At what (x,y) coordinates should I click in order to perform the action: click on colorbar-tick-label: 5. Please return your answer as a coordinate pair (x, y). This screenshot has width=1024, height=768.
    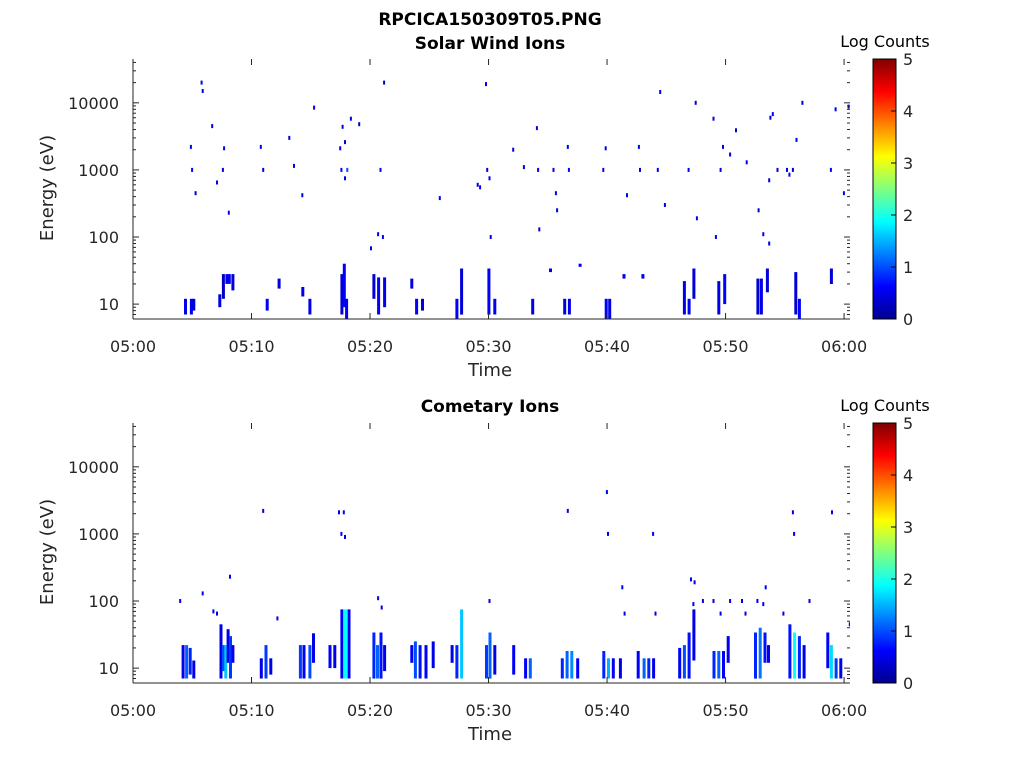
    Looking at the image, I should click on (908, 423).